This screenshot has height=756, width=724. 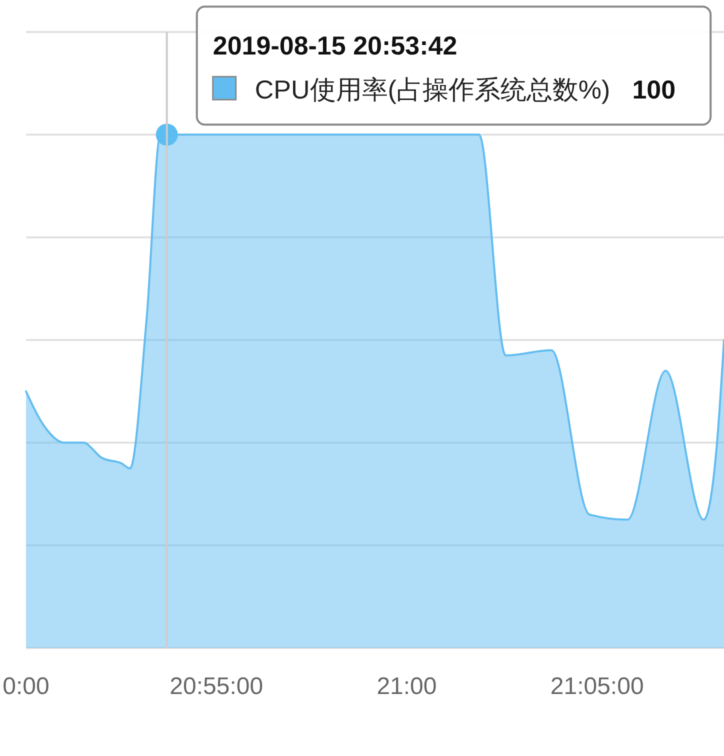 I want to click on x-tick-label: 21:05:00, so click(x=597, y=686).